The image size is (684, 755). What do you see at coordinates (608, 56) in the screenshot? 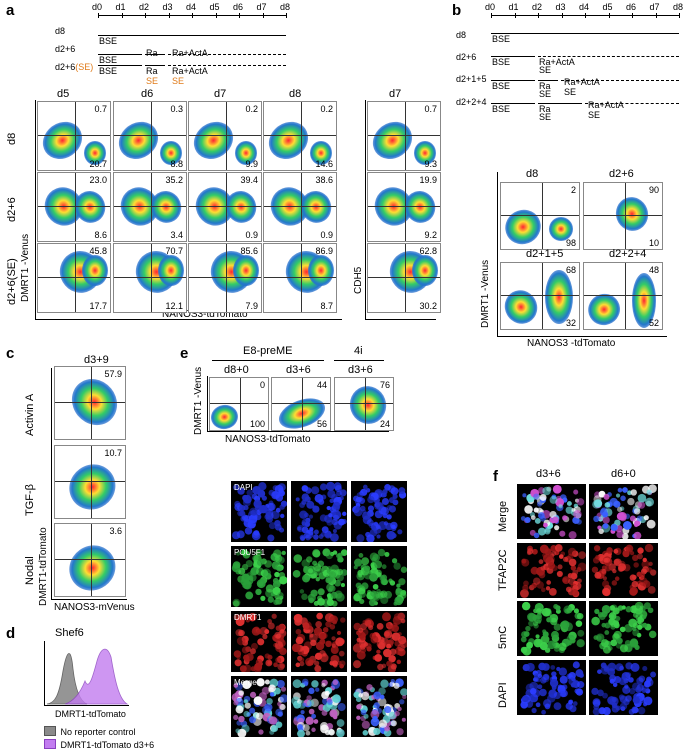
I see `b-row-d26-line-b` at bounding box center [608, 56].